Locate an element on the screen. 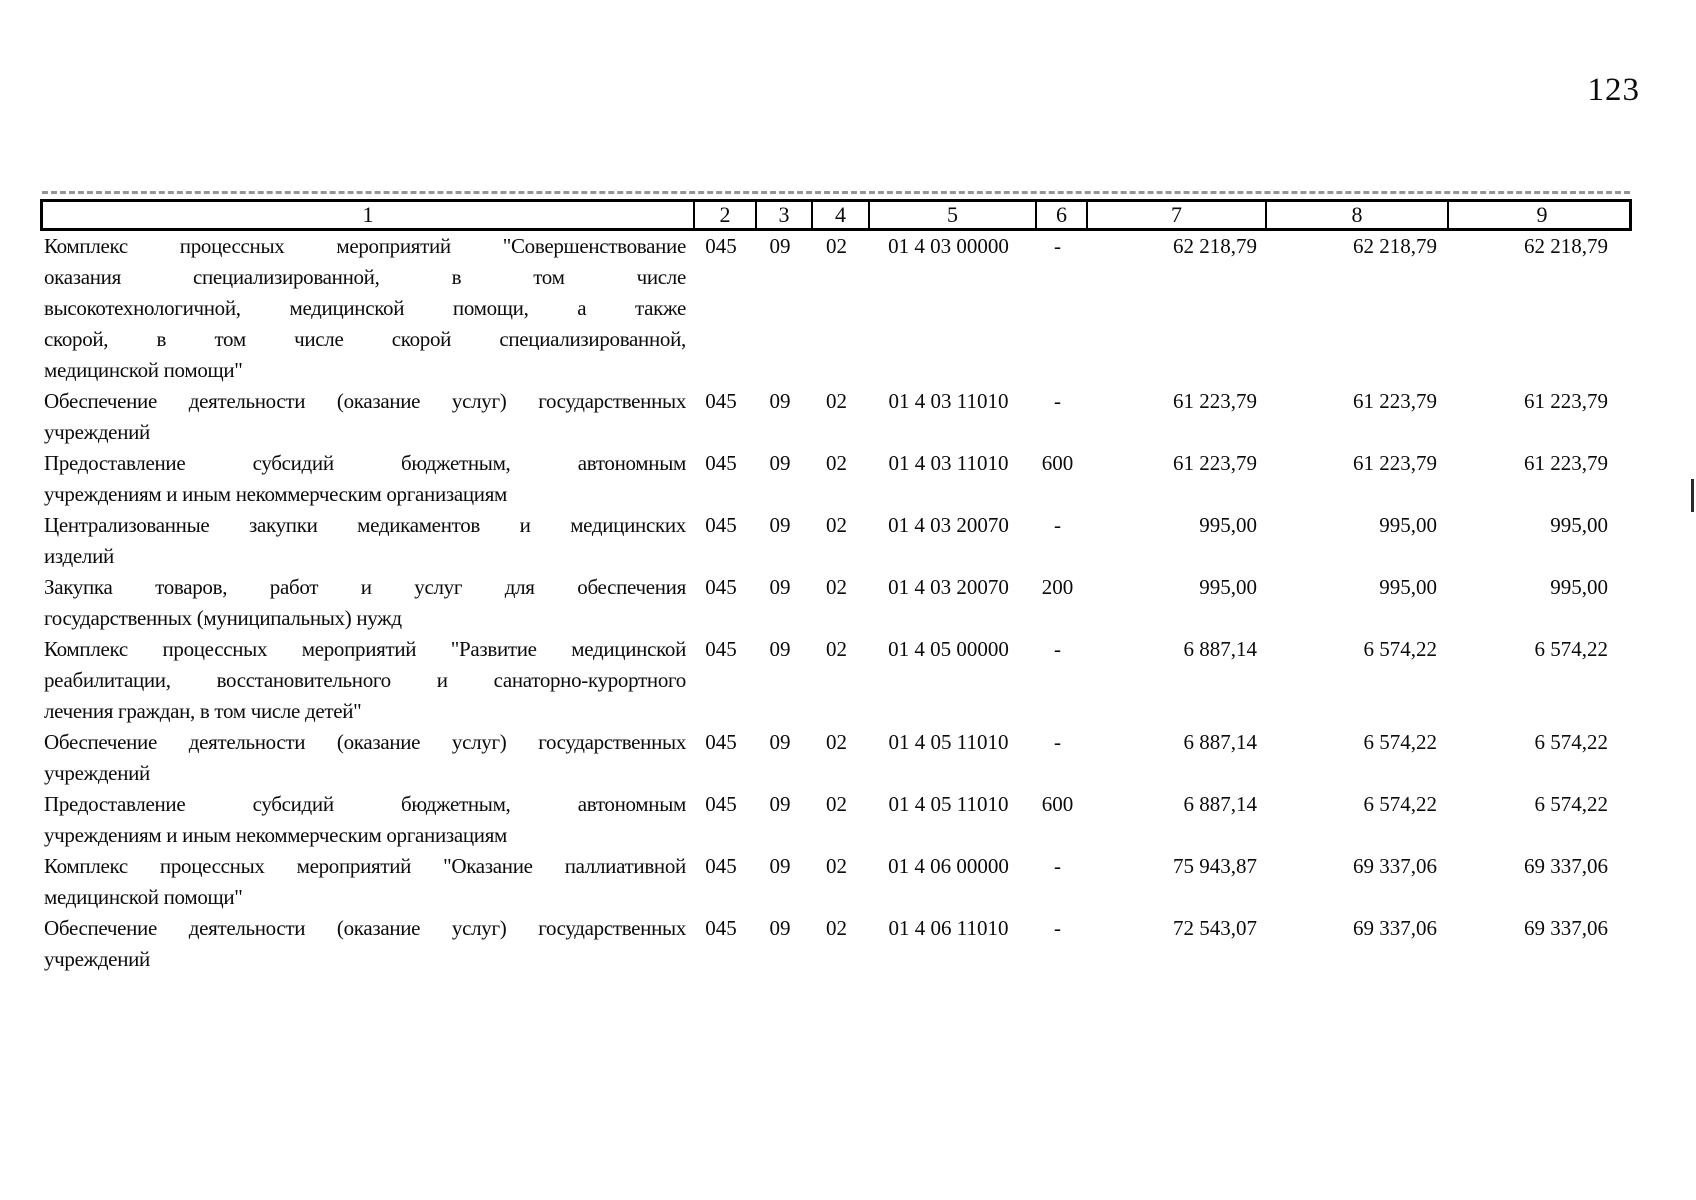 This screenshot has width=1696, height=1200. amount-cell: 72 543,07 is located at coordinates (1215, 928).